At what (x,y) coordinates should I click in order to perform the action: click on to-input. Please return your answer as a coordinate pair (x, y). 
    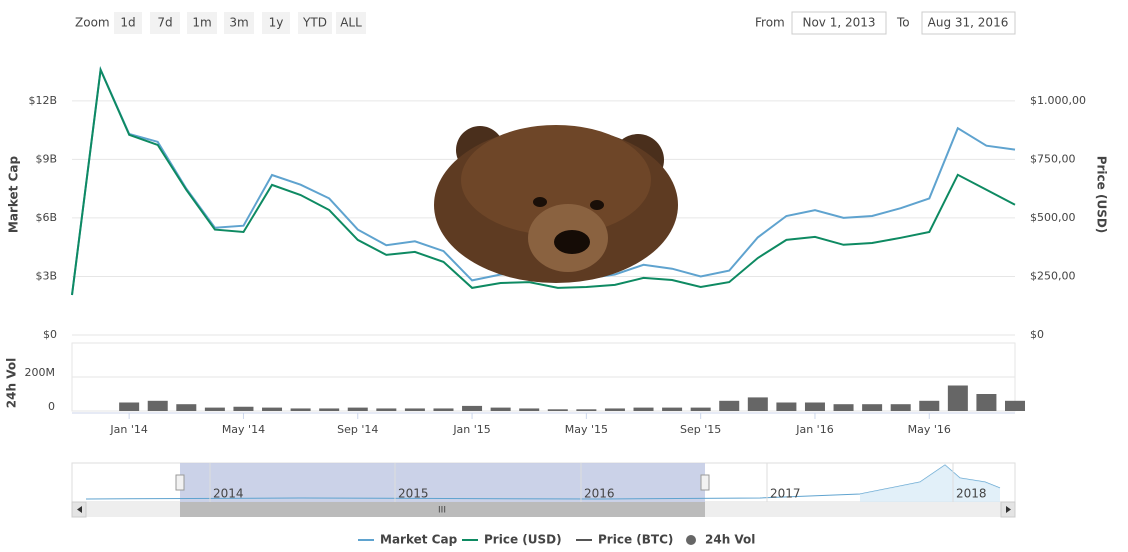
    Looking at the image, I should click on (968, 23).